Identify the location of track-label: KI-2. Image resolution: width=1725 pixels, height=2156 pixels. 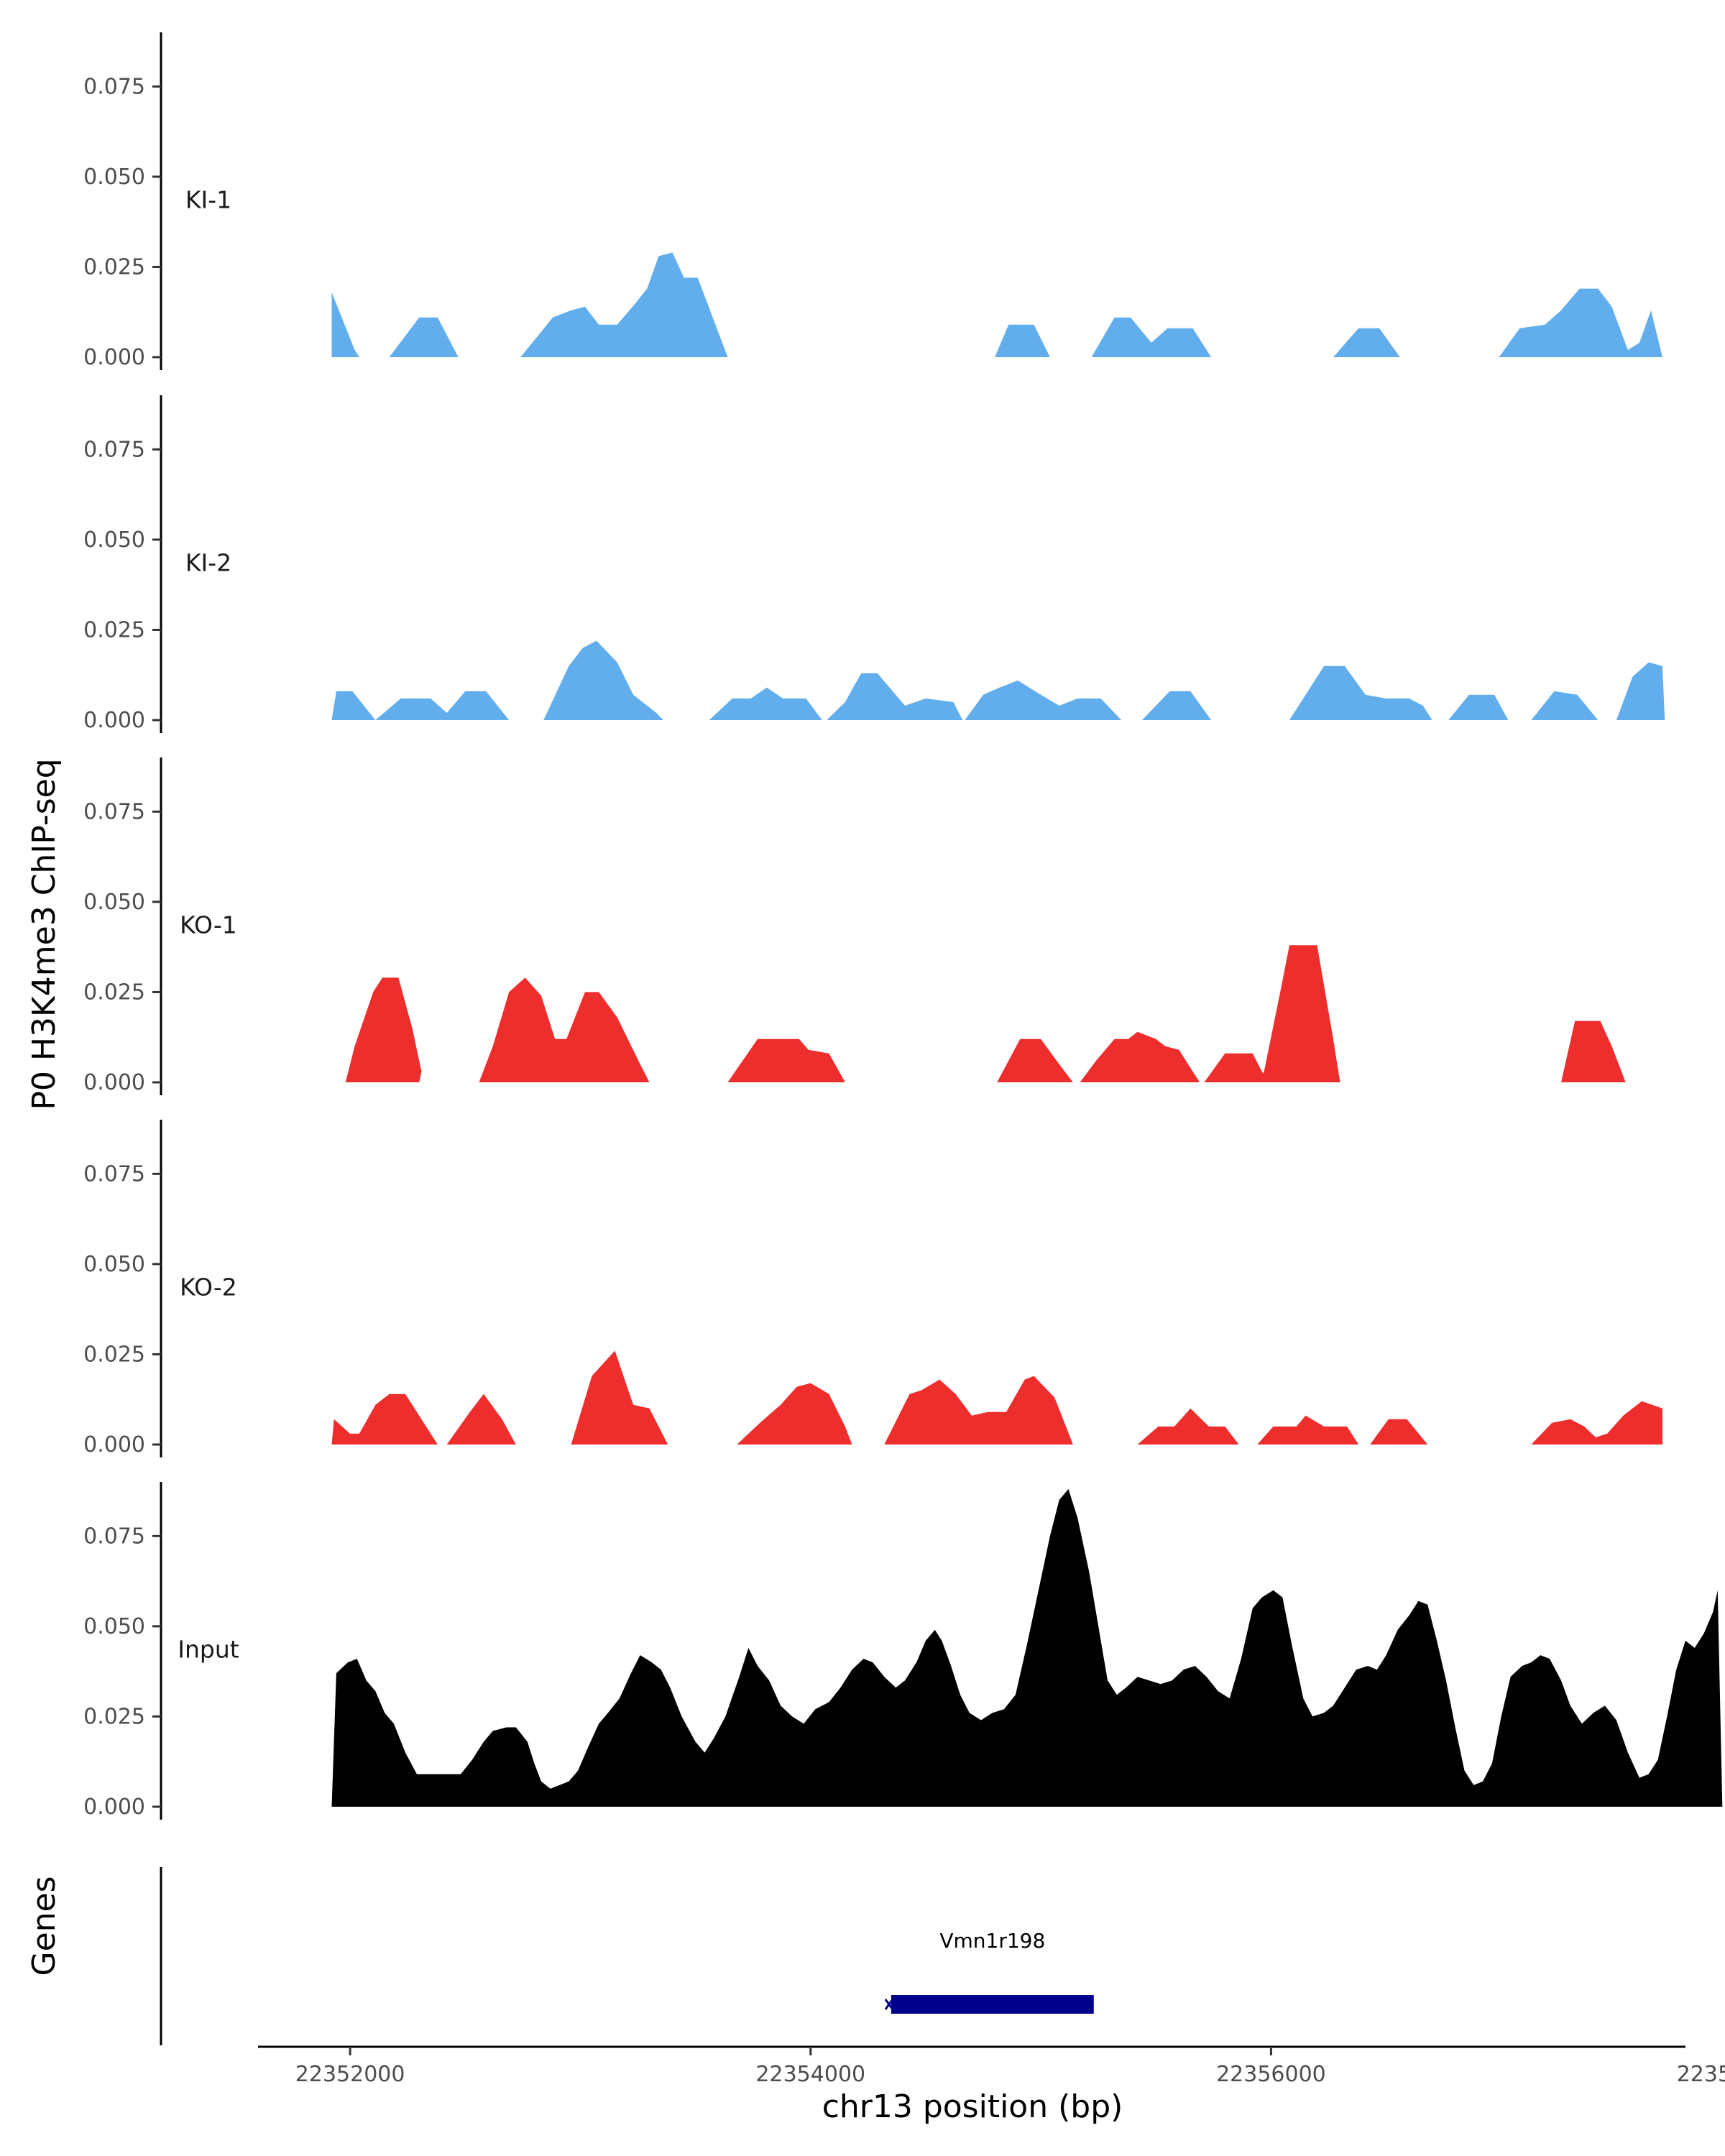
(208, 563).